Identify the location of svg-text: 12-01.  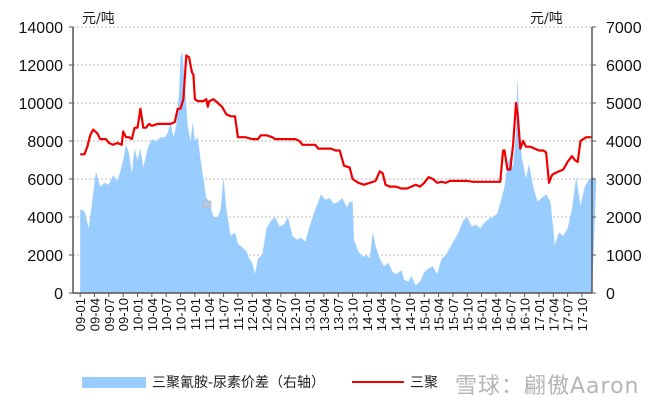
(252, 314).